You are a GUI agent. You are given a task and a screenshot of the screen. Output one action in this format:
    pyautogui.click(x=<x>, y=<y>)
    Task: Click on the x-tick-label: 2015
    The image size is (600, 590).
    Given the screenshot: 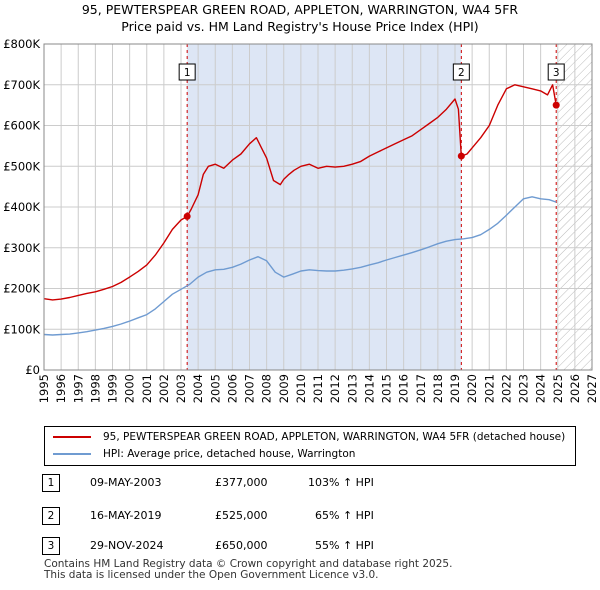 What is the action you would take?
    pyautogui.click(x=387, y=388)
    